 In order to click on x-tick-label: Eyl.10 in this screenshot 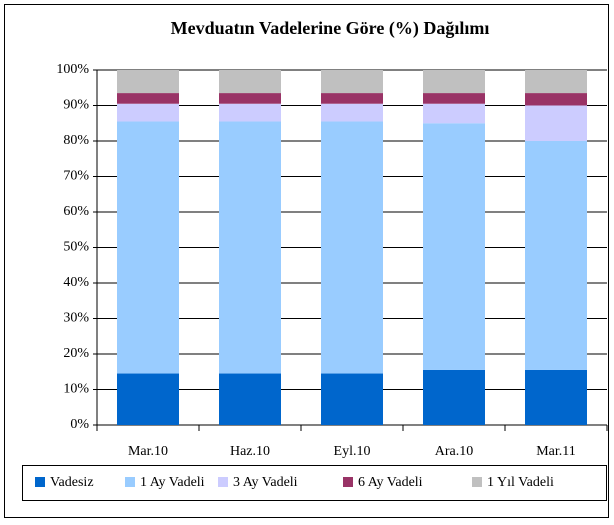, I will do `click(352, 451)`.